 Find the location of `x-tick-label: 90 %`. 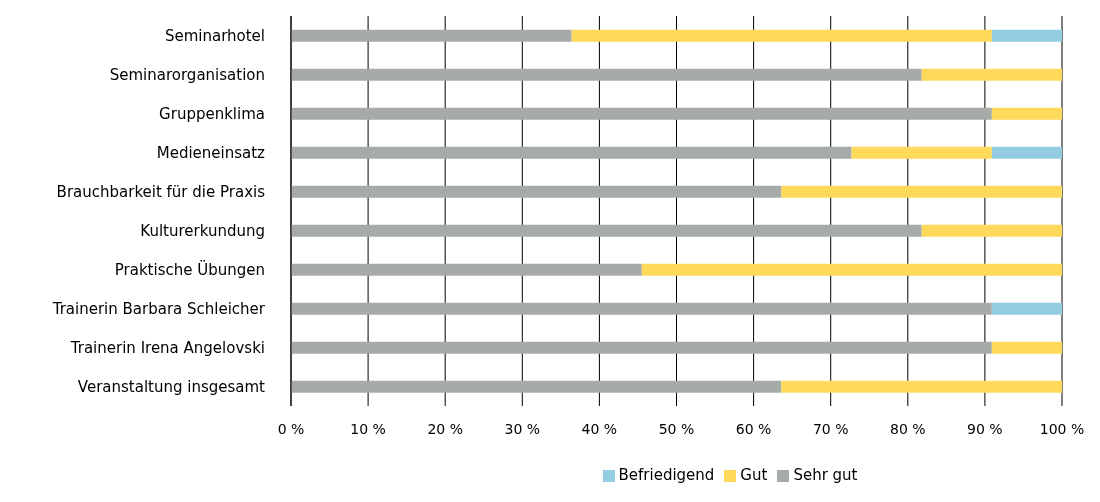

x-tick-label: 90 % is located at coordinates (985, 428).